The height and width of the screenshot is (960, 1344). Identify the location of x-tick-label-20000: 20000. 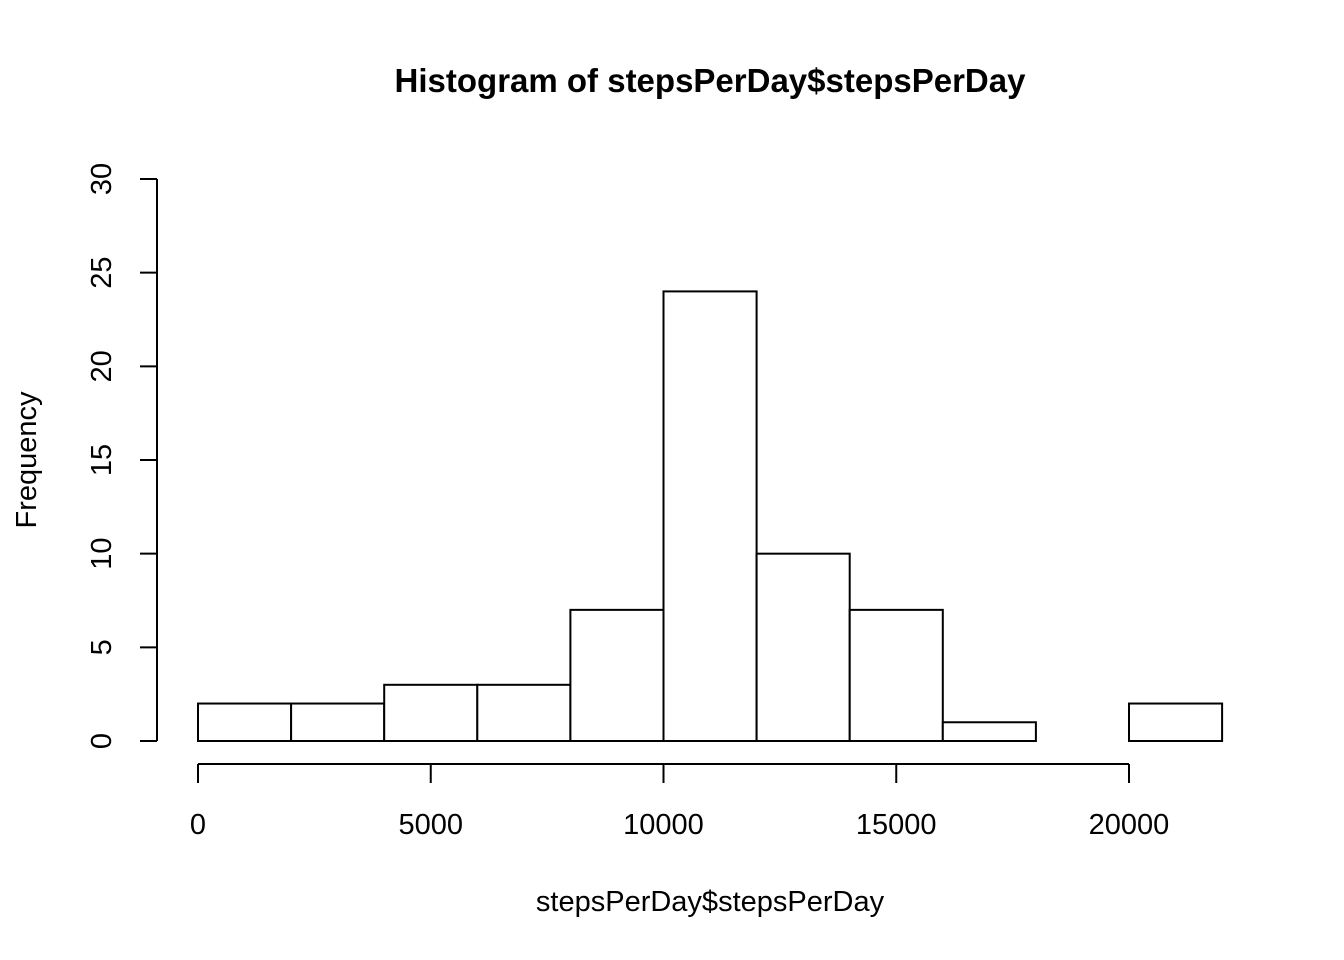
(1129, 825).